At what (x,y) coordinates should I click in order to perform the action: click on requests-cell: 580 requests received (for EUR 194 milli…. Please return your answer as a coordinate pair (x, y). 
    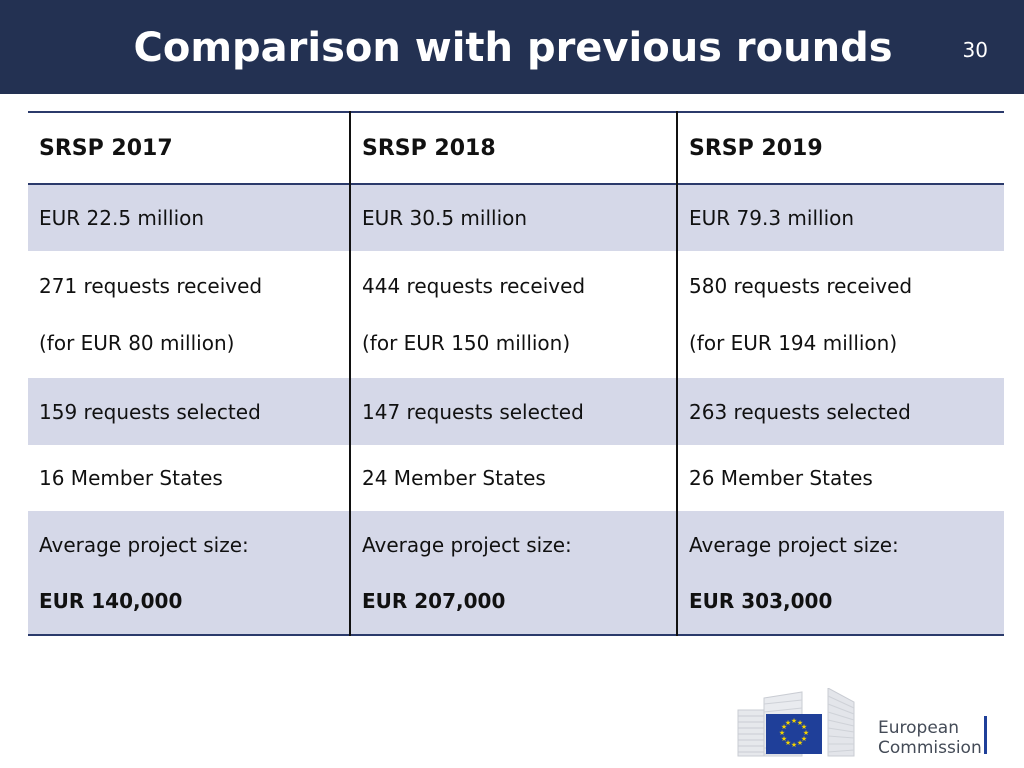
    Looking at the image, I should click on (840, 314).